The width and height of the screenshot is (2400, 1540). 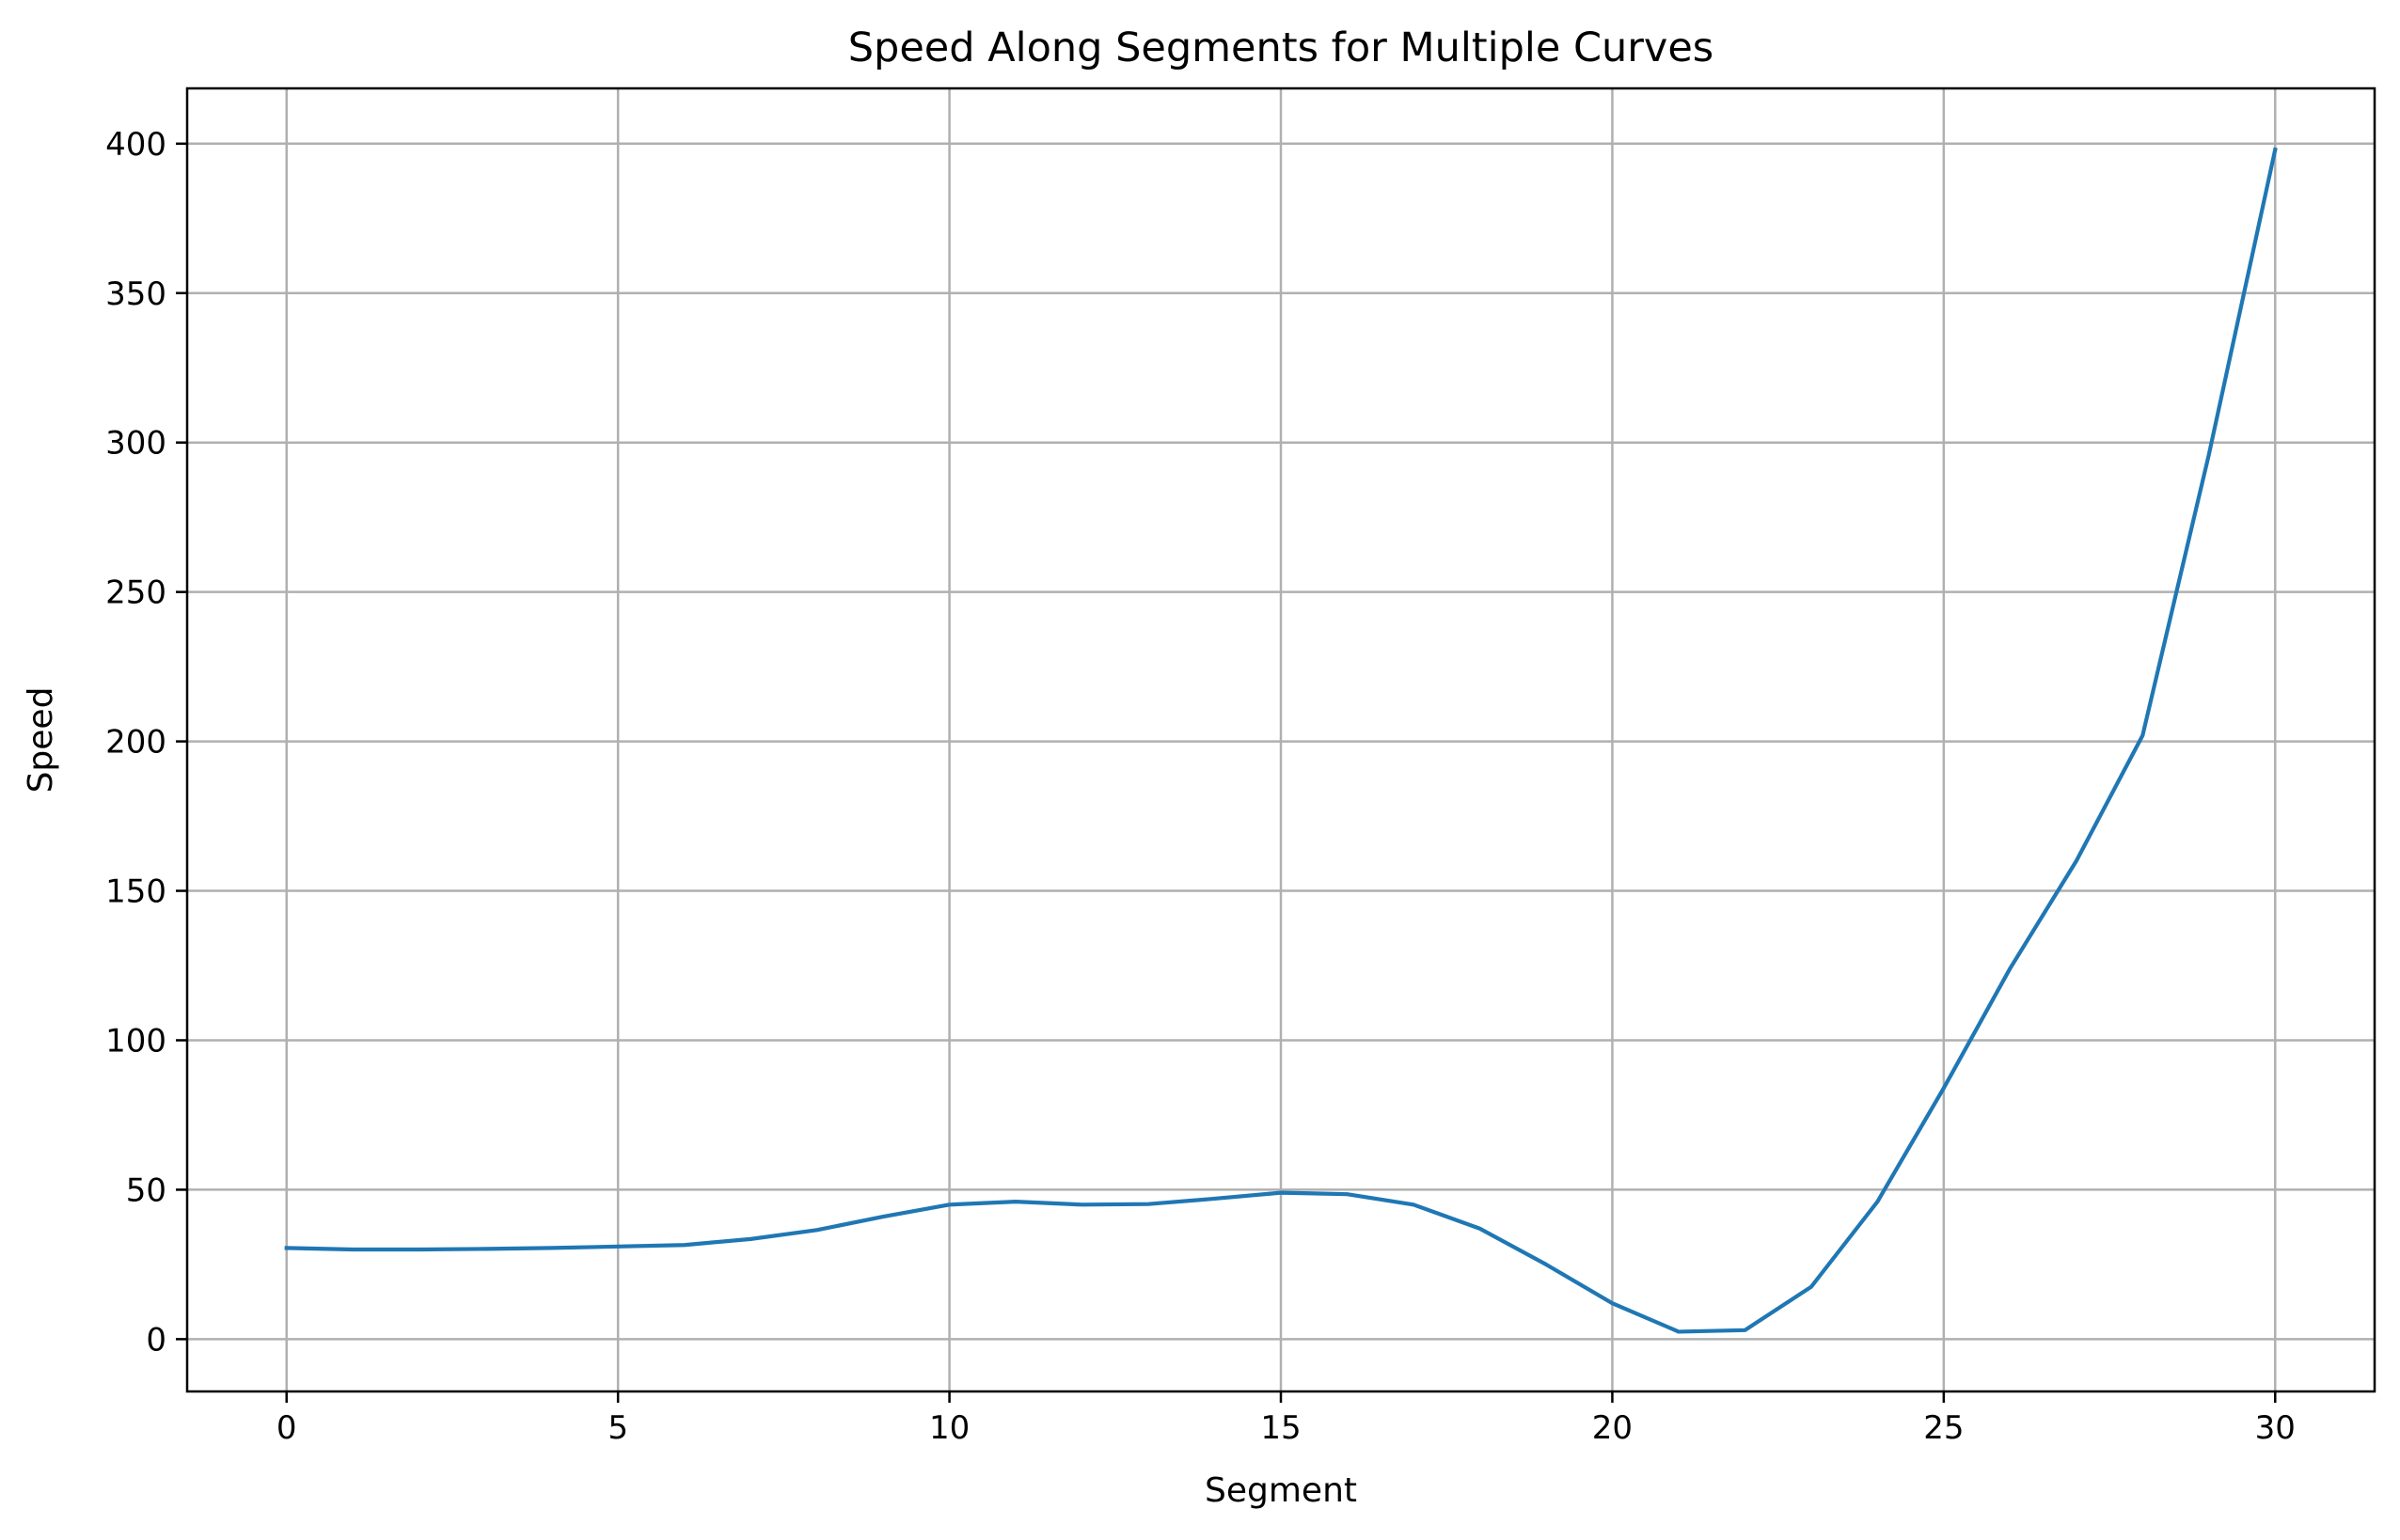 I want to click on y-tick-label: 350, so click(x=135, y=294).